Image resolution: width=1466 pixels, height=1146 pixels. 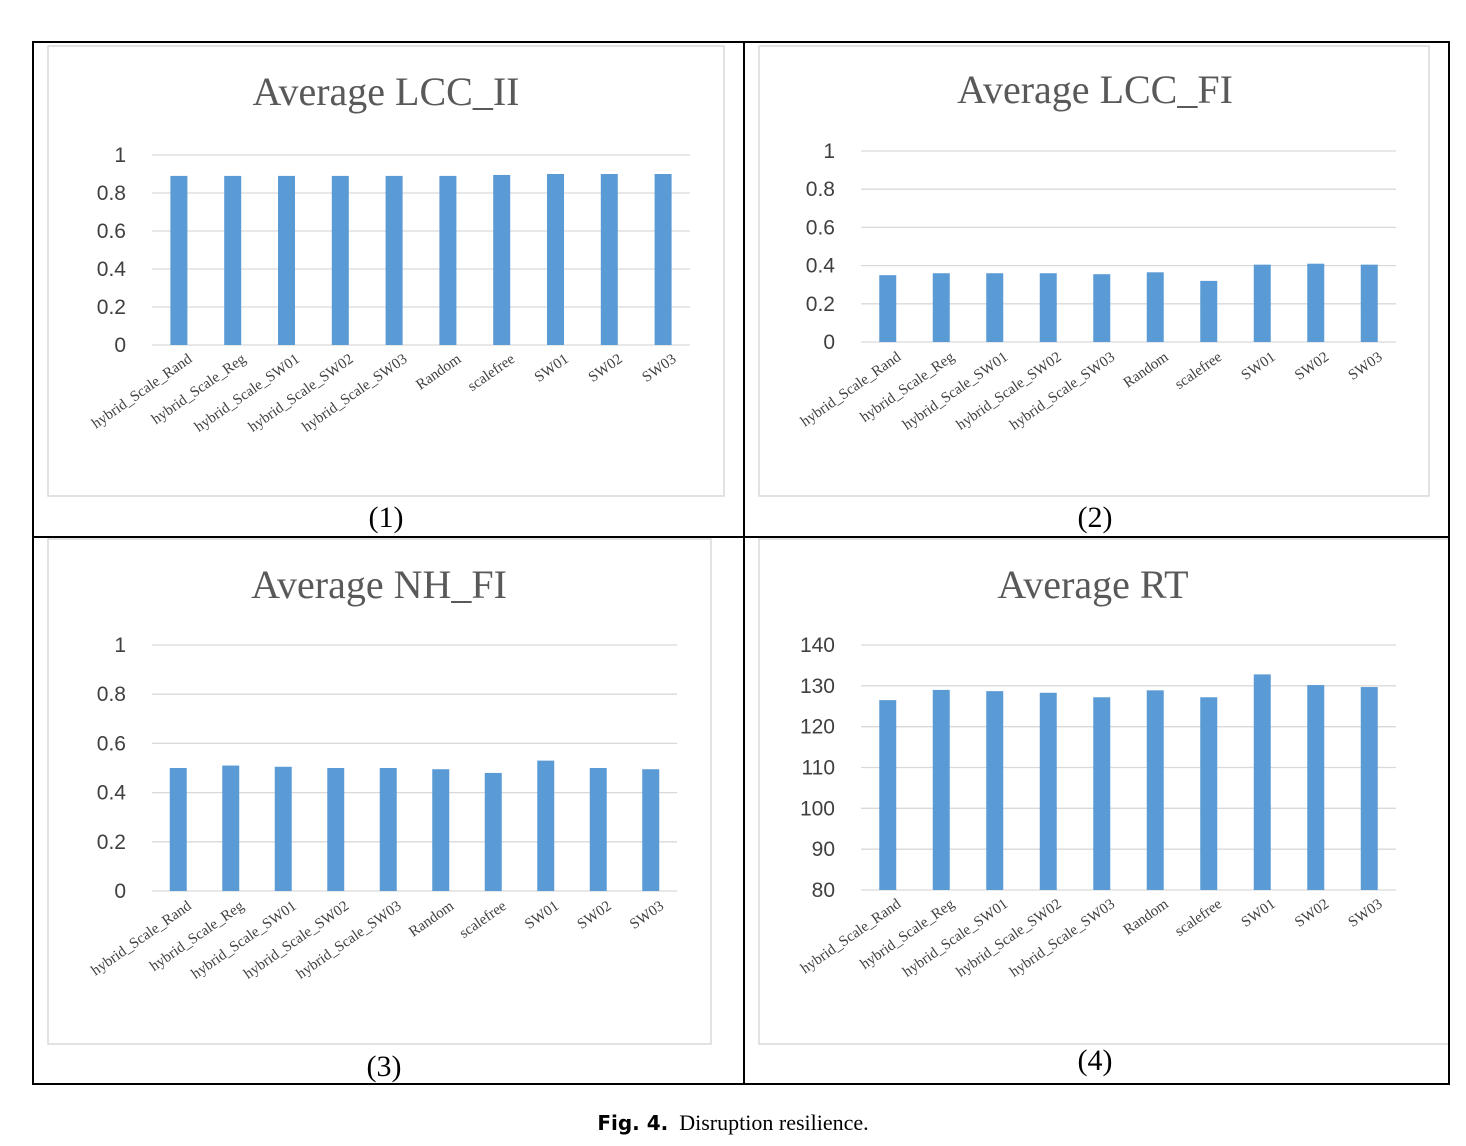 I want to click on y-tick-label: 100, so click(x=817, y=808).